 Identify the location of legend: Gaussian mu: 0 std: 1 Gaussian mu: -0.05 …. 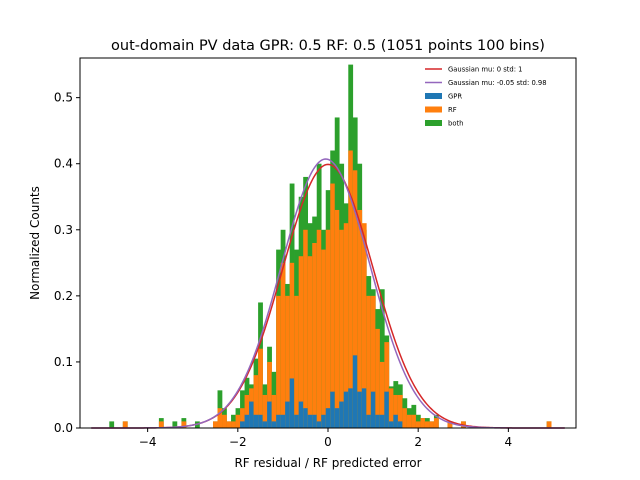
(486, 97).